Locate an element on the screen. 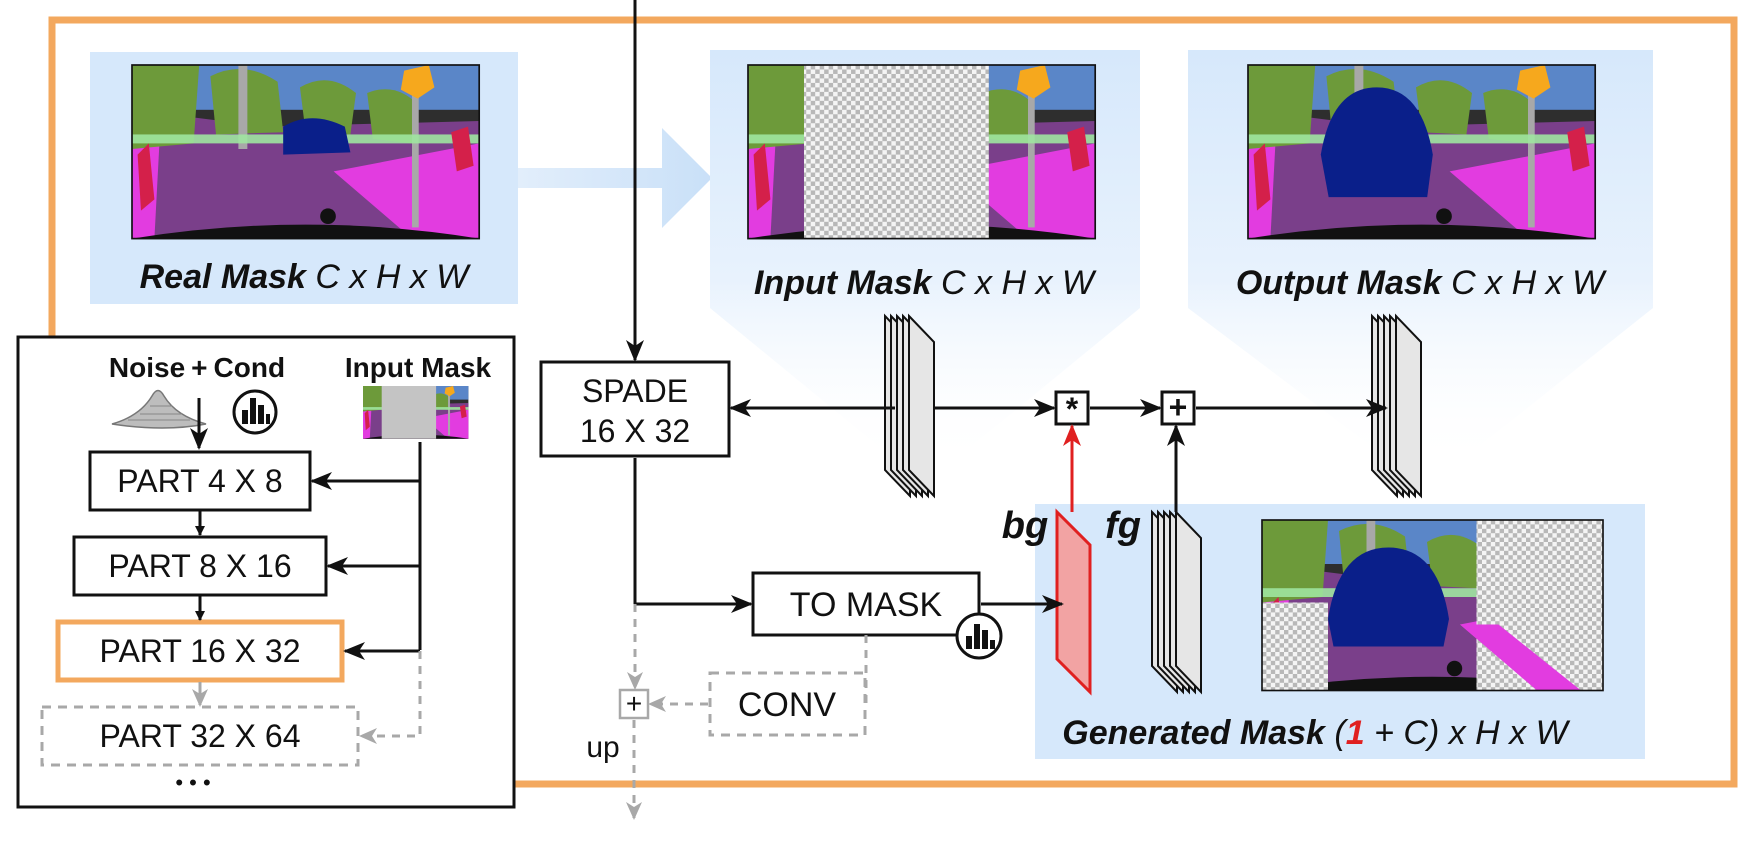 This screenshot has height=850, width=1739. add-operator-small: + is located at coordinates (634, 704).